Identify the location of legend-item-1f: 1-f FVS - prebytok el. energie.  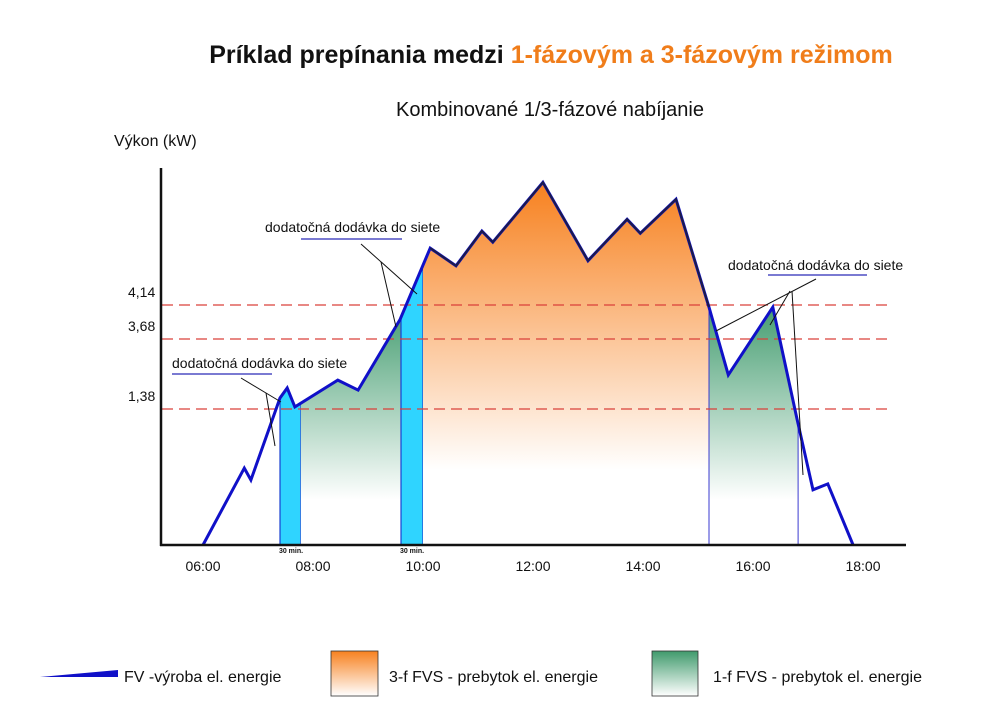
(786, 673).